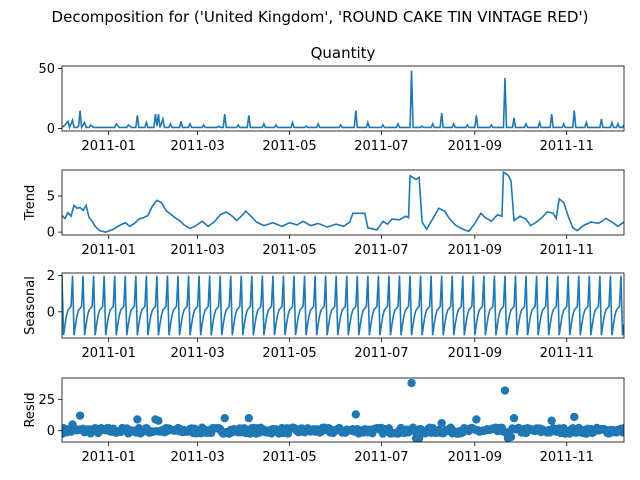  Describe the element at coordinates (51, 197) in the screenshot. I see `y-tick-label: 5` at that location.